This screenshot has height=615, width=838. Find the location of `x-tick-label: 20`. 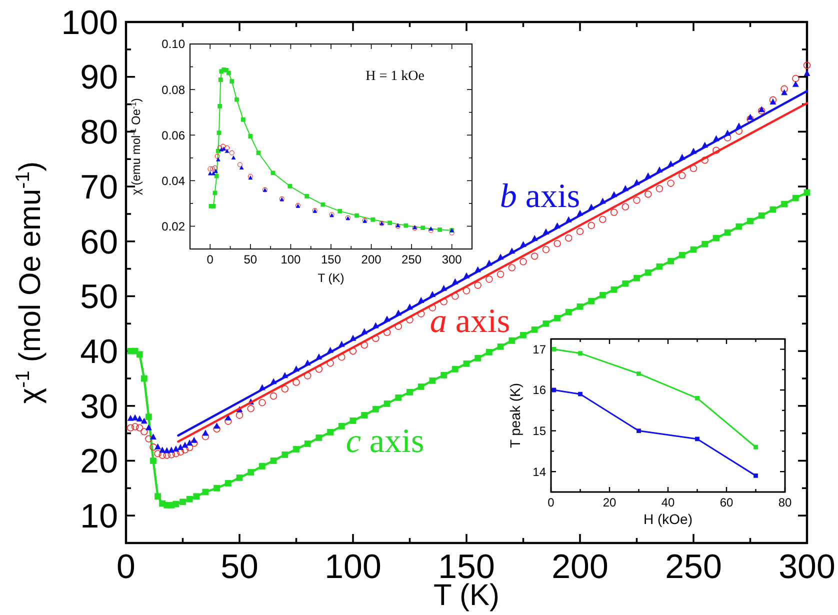

x-tick-label: 20 is located at coordinates (609, 503).